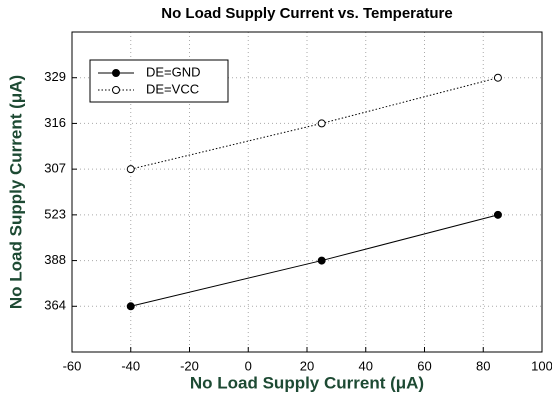 The width and height of the screenshot is (552, 403). Describe the element at coordinates (55, 259) in the screenshot. I see `y-tick-label: 388` at that location.